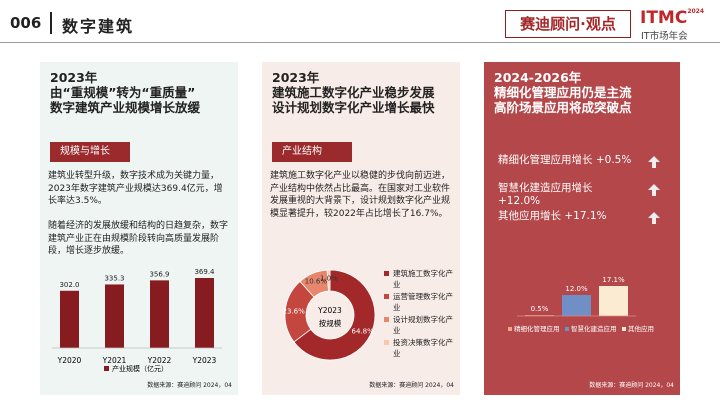  I want to click on growth-row: 精细化管理应用增长 +0.5%, so click(578, 160).